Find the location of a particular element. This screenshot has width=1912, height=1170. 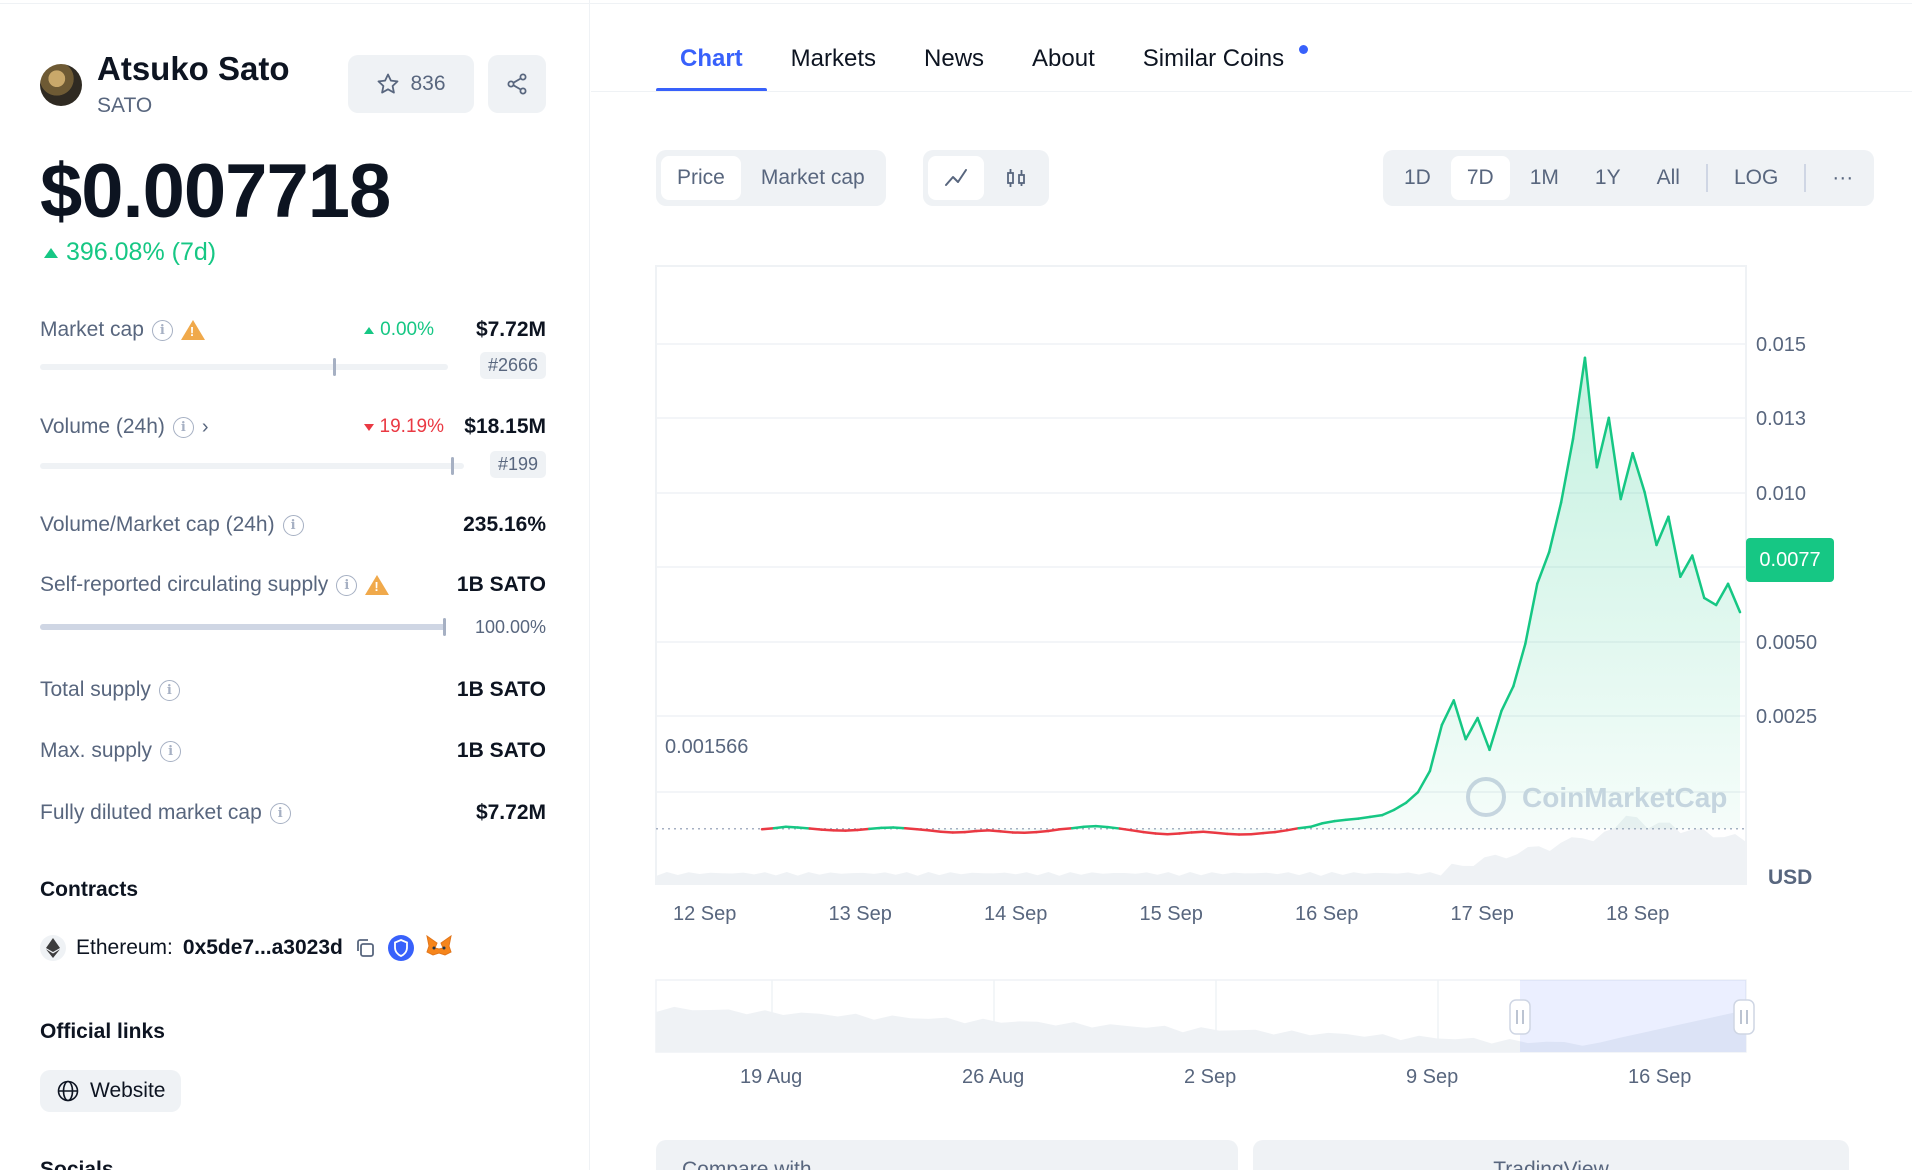

stat-label: Volume (24h) is located at coordinates (102, 426).